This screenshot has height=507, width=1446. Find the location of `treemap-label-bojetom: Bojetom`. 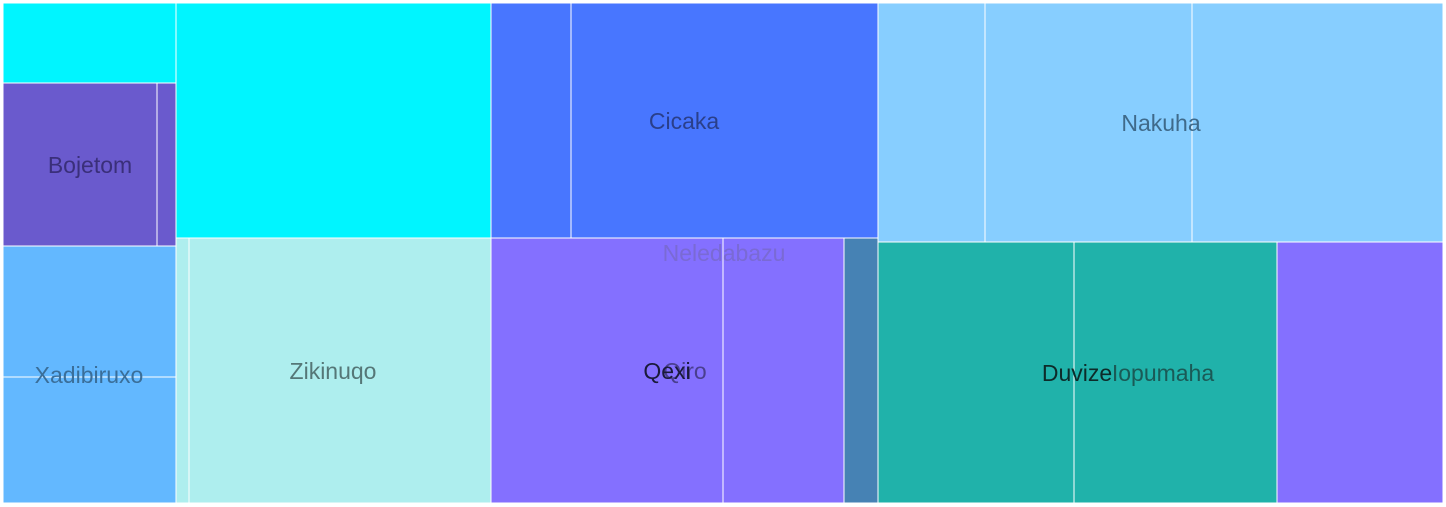

treemap-label-bojetom: Bojetom is located at coordinates (90, 165).